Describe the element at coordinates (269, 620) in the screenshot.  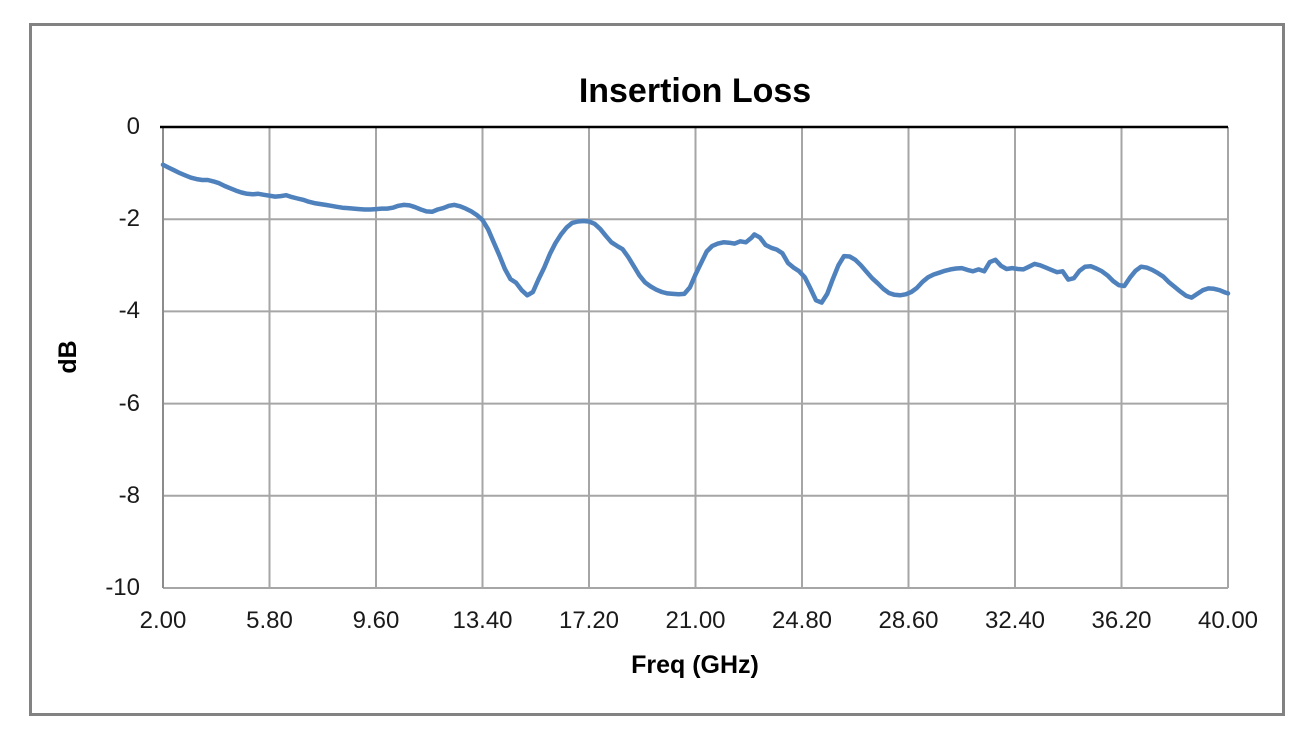
I see `x-tick-label: 5.80` at that location.